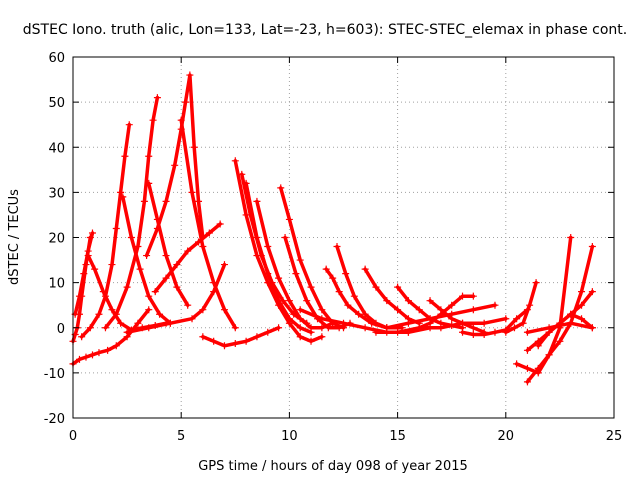 This screenshot has height=480, width=640. Describe the element at coordinates (14, 237) in the screenshot. I see `y-axis-label: dSTEC / TECUs` at that location.